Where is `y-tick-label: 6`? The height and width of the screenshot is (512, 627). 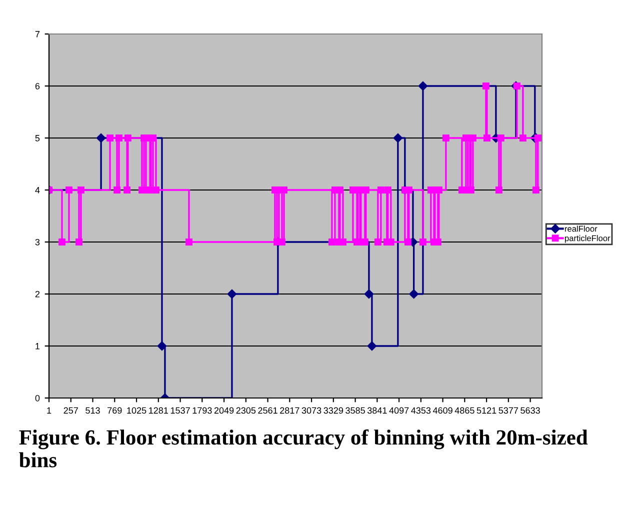 y-tick-label: 6 is located at coordinates (37, 86).